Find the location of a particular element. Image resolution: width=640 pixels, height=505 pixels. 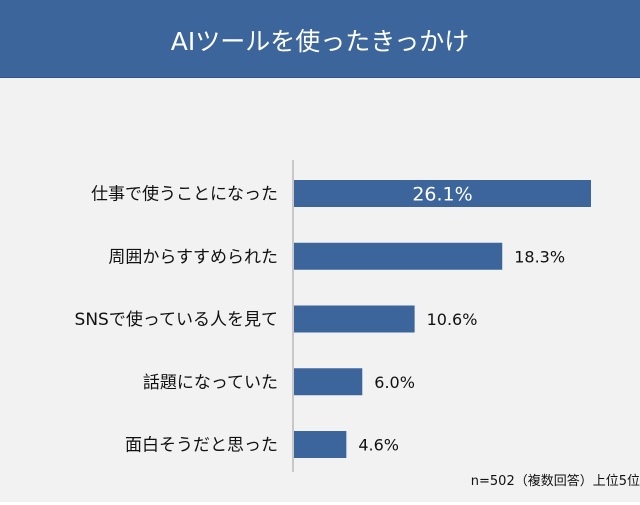

chart-title: AIツールを使ったきっかけ is located at coordinates (320, 41).